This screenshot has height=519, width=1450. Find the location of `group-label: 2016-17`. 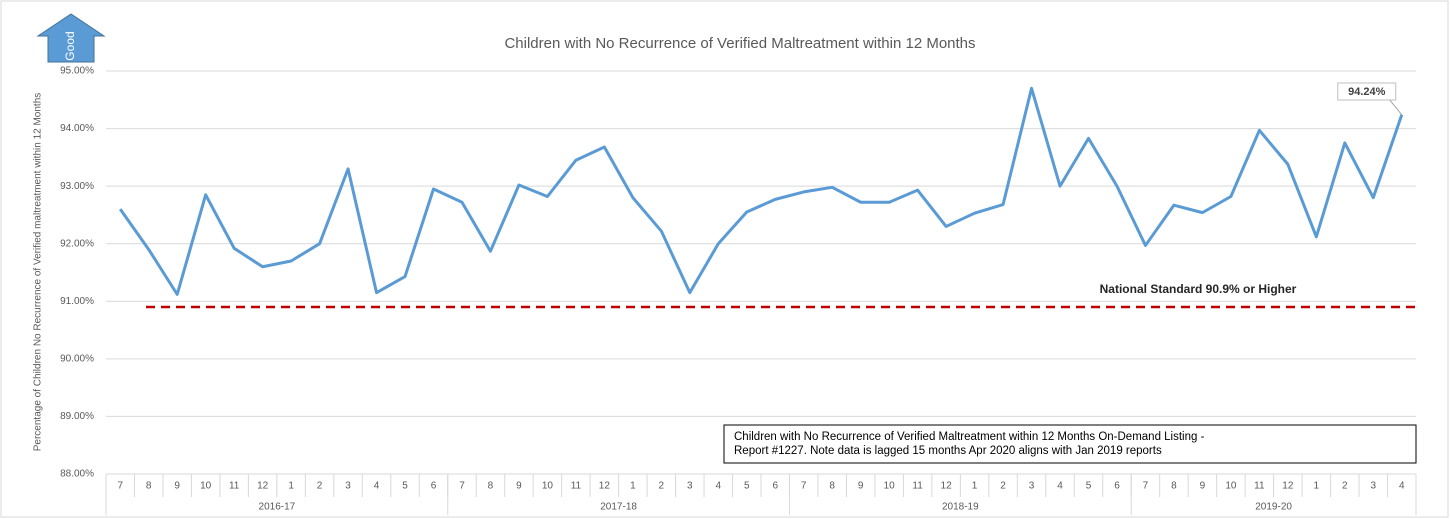

group-label: 2016-17 is located at coordinates (277, 507).